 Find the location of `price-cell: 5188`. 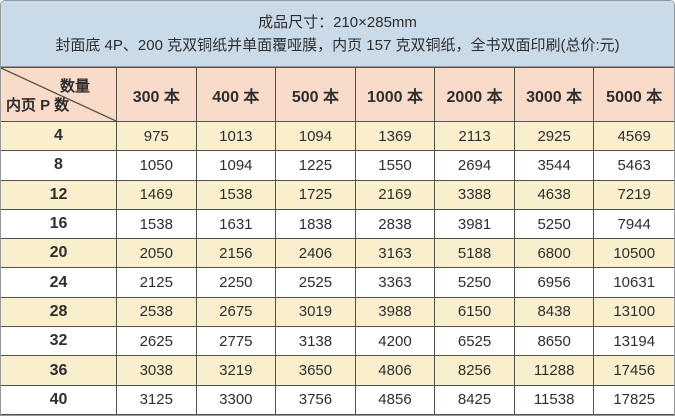

price-cell: 5188 is located at coordinates (475, 254).